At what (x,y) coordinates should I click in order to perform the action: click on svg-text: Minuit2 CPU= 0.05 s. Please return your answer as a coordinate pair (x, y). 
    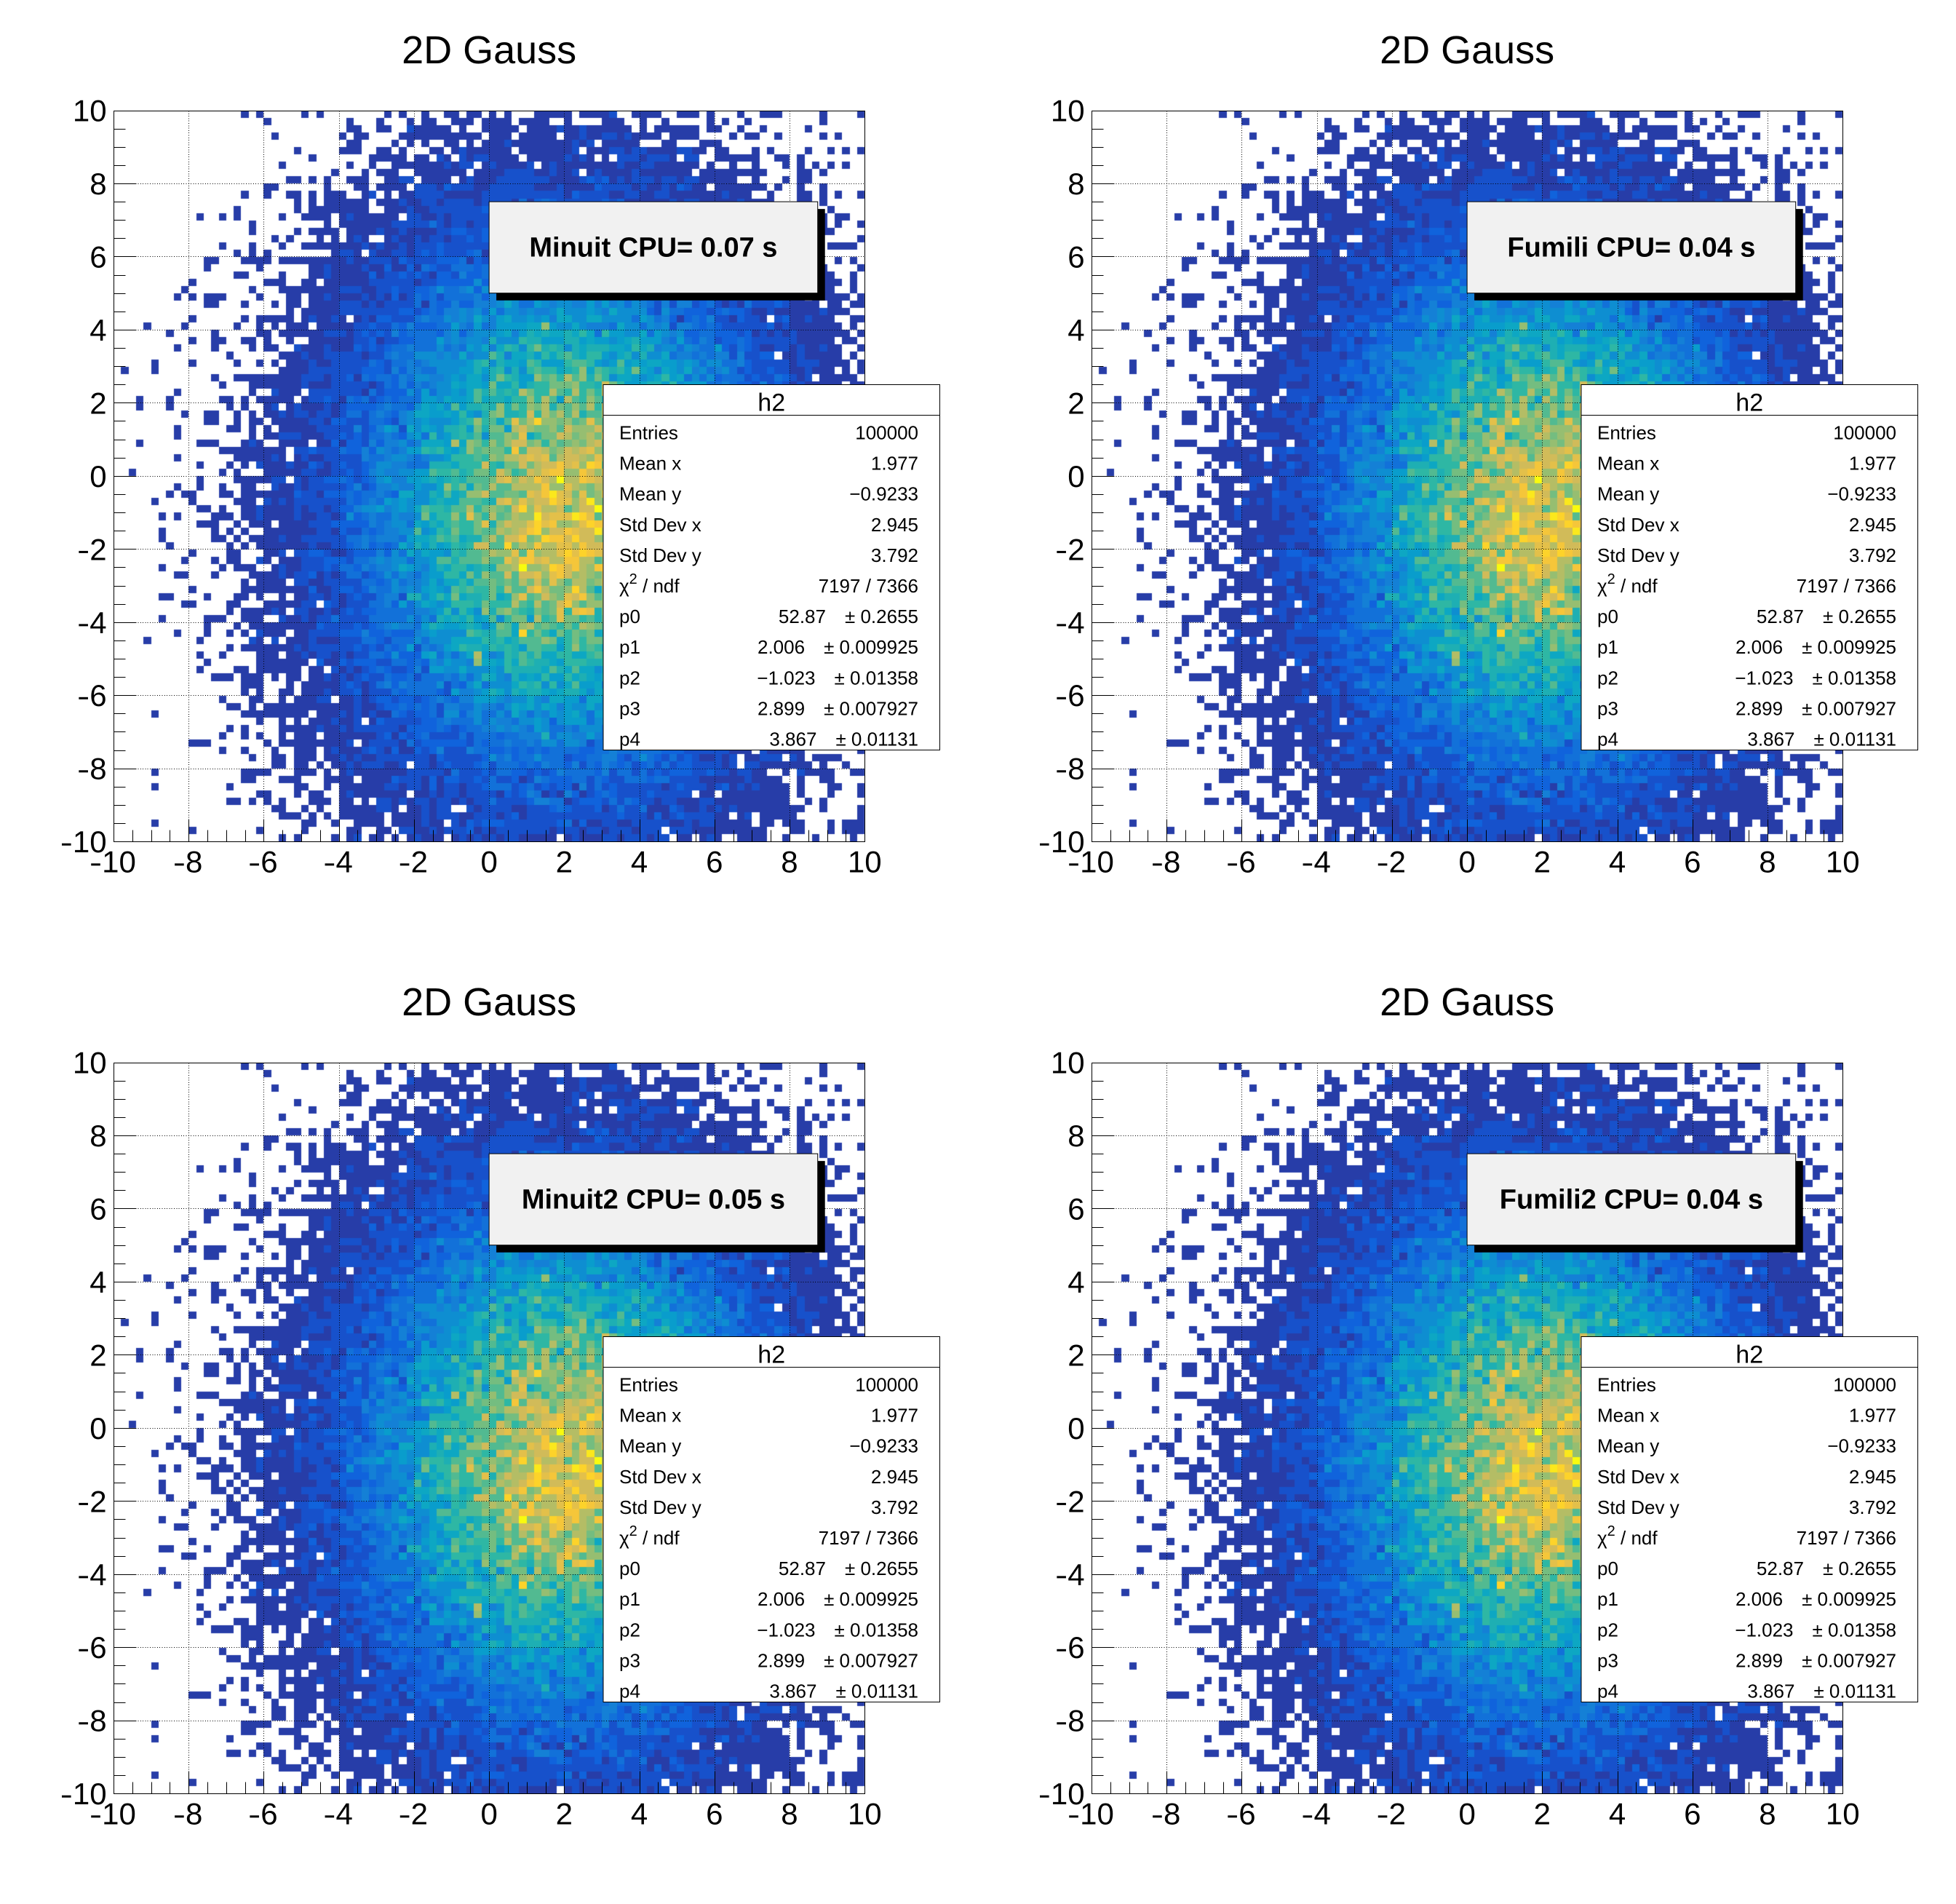
    Looking at the image, I should click on (653, 1200).